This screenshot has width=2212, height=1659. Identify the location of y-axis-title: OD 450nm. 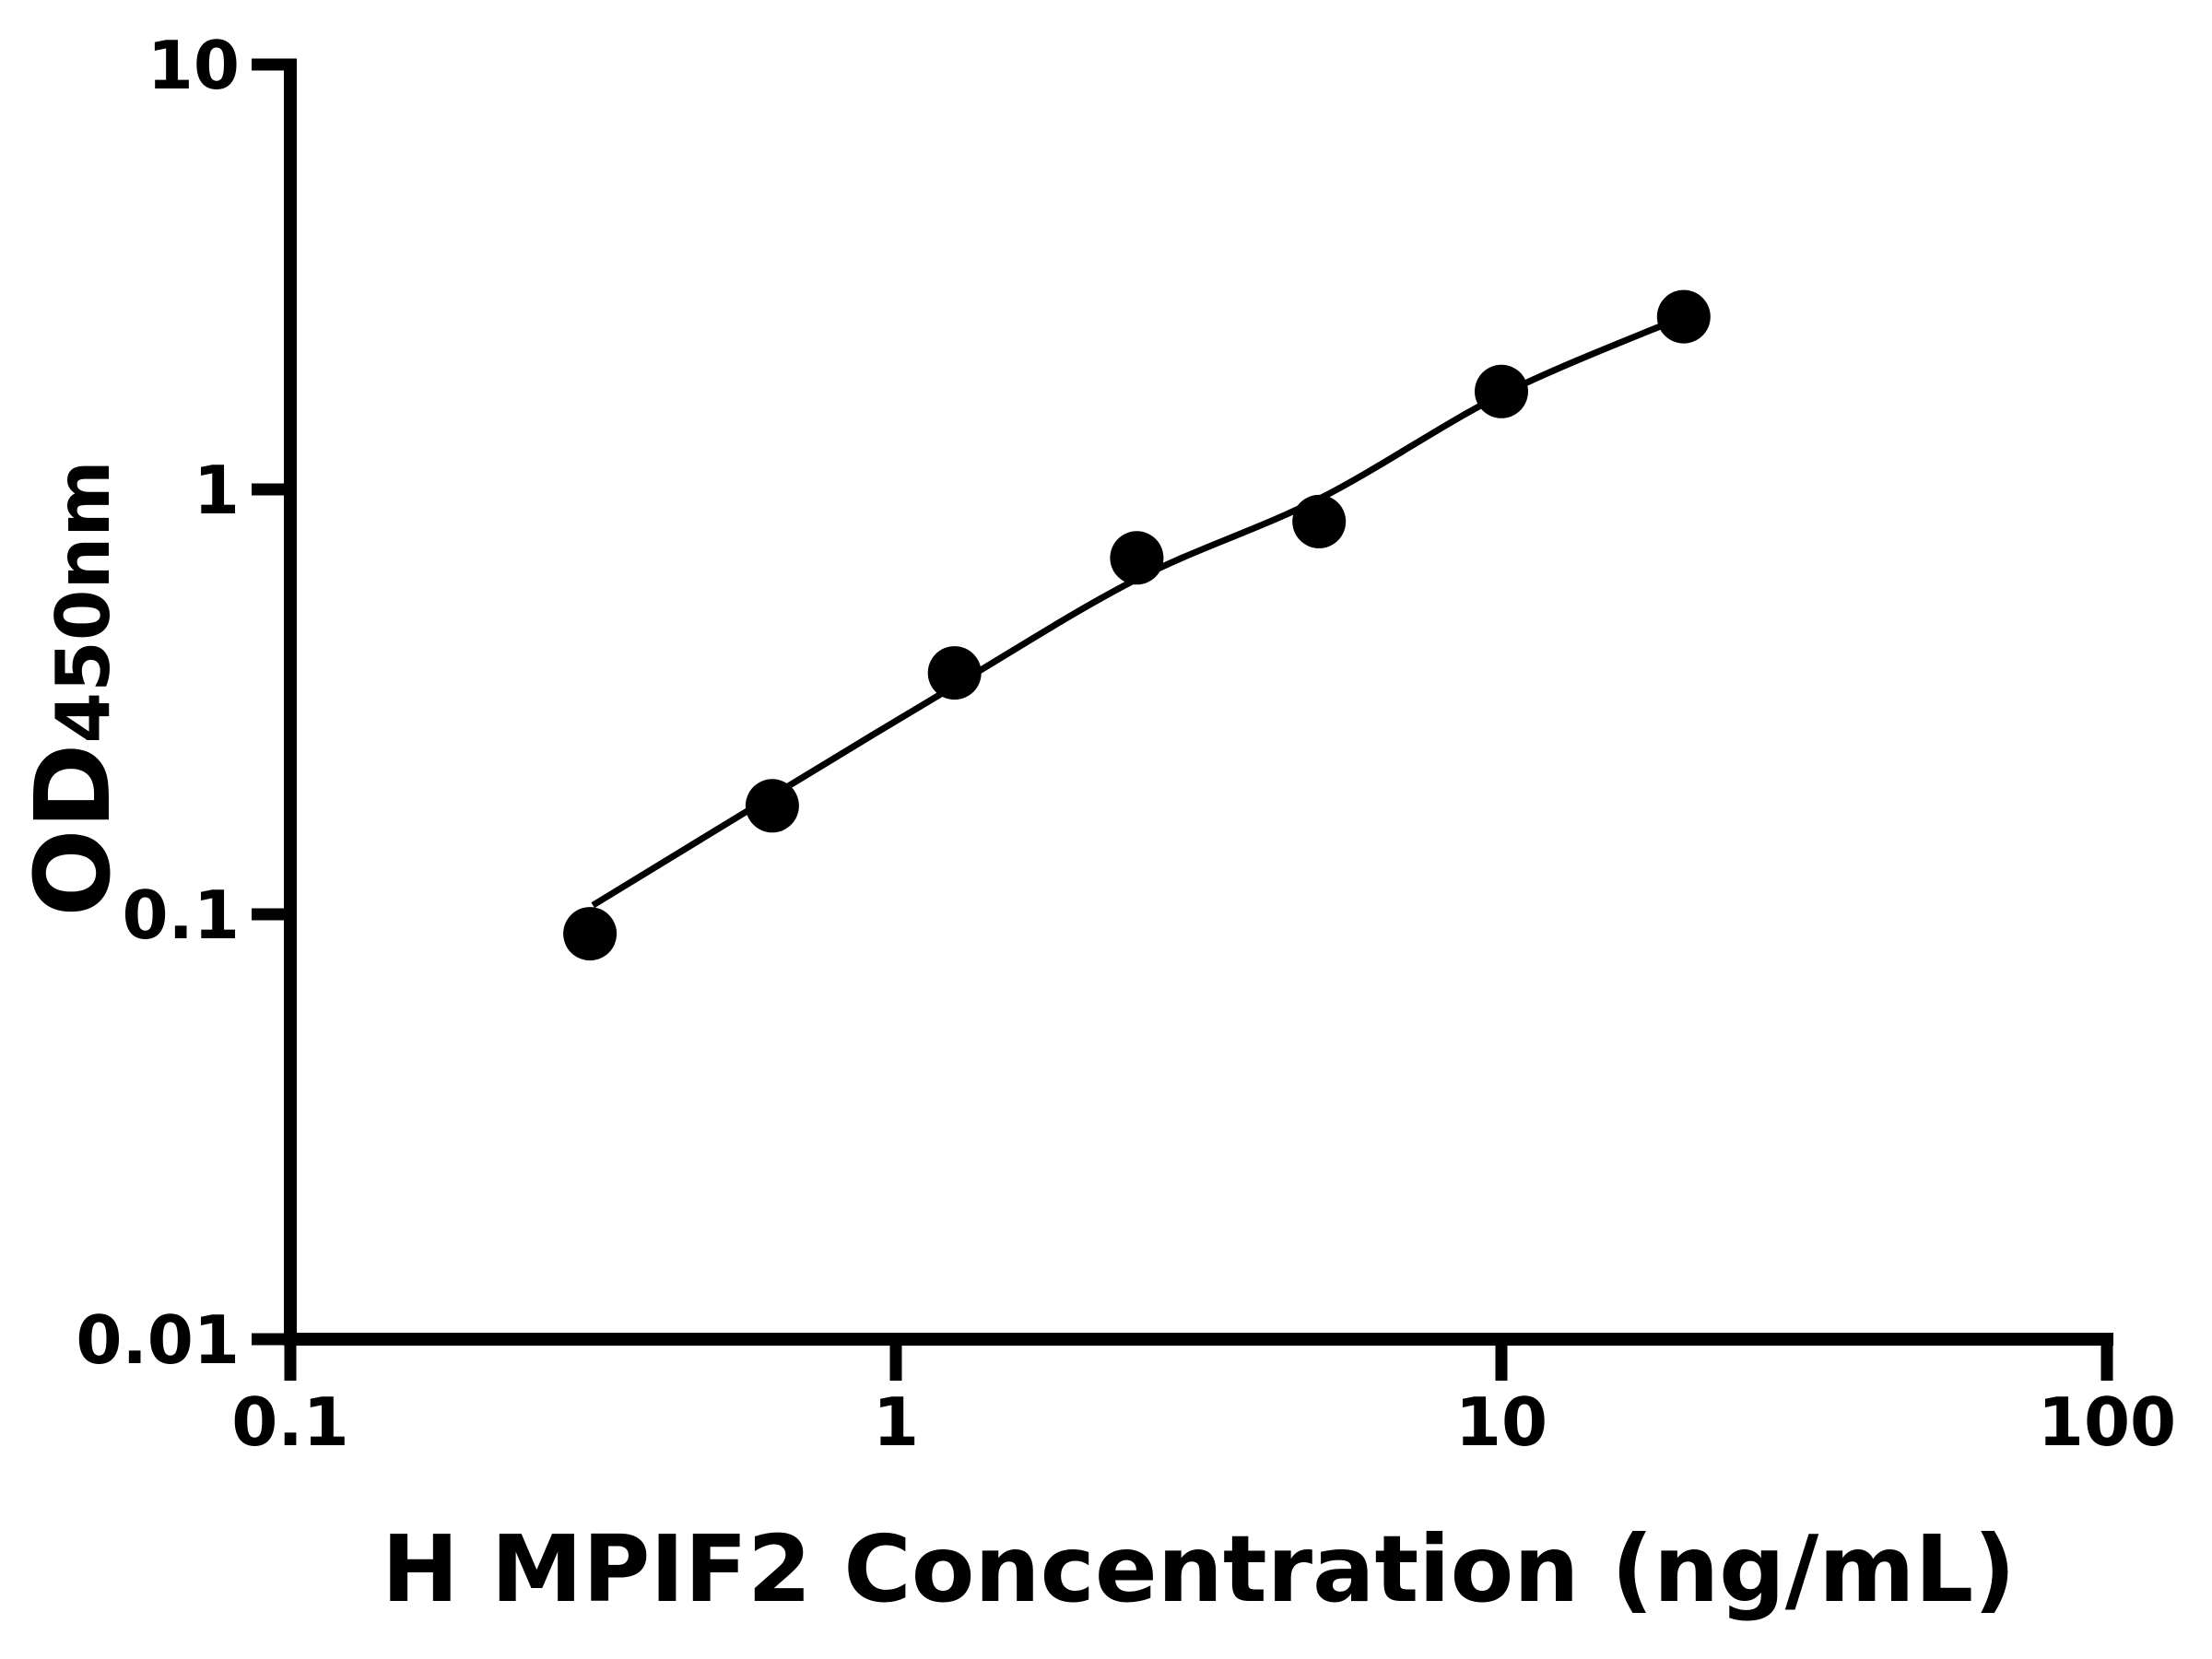
(74, 688).